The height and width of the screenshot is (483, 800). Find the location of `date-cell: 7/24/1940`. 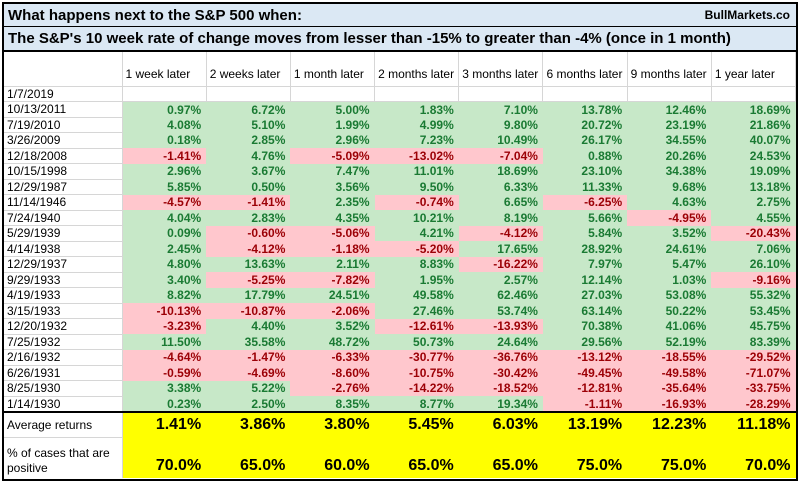

date-cell: 7/24/1940 is located at coordinates (63, 218).